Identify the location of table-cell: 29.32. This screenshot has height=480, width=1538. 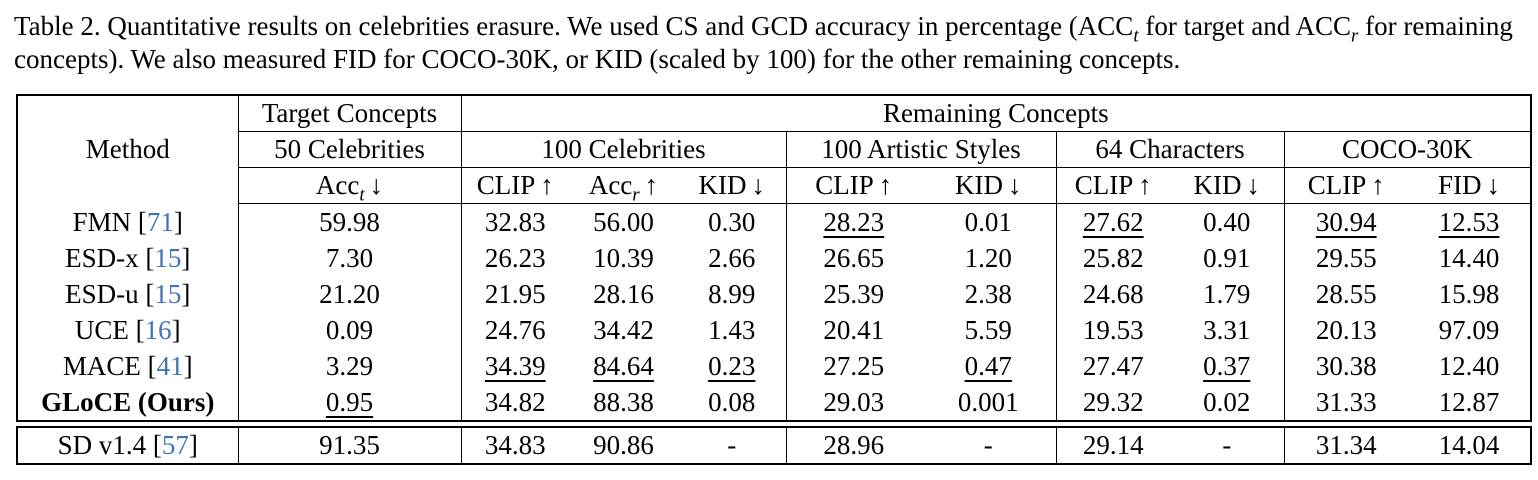
(1113, 401).